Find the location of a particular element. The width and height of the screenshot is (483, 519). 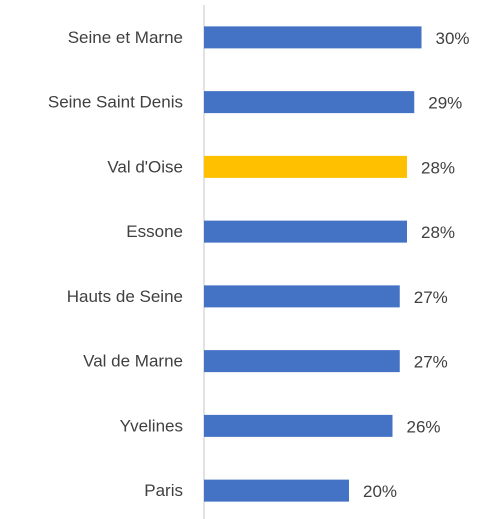

category-label: Paris is located at coordinates (163, 490).